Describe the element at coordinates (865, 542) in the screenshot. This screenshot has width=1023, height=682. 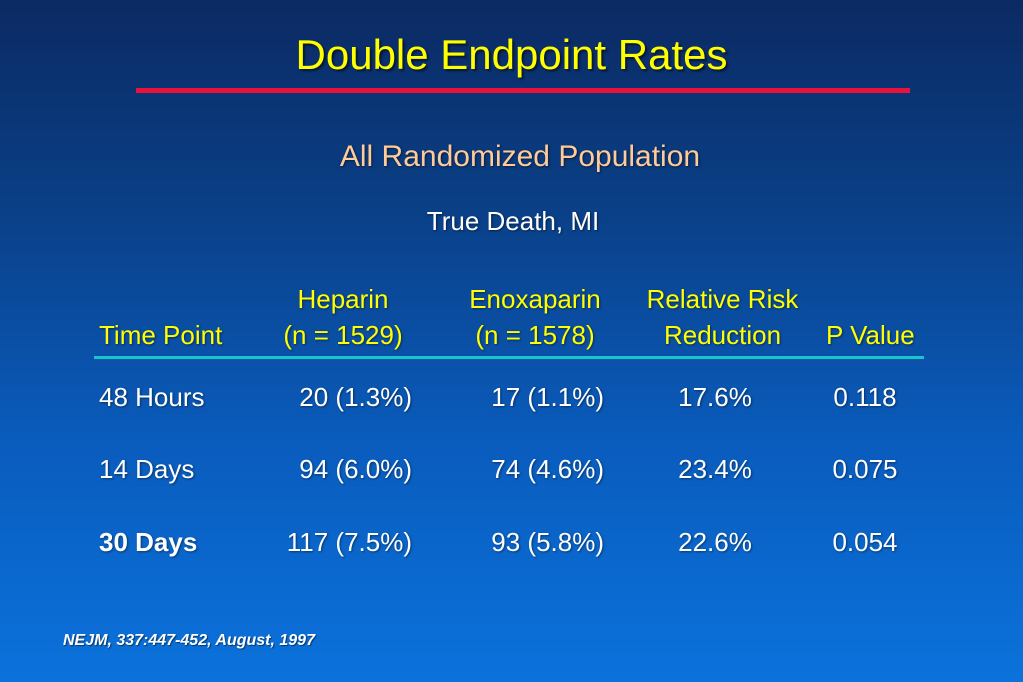
I see `row-p-value: 0.054` at that location.